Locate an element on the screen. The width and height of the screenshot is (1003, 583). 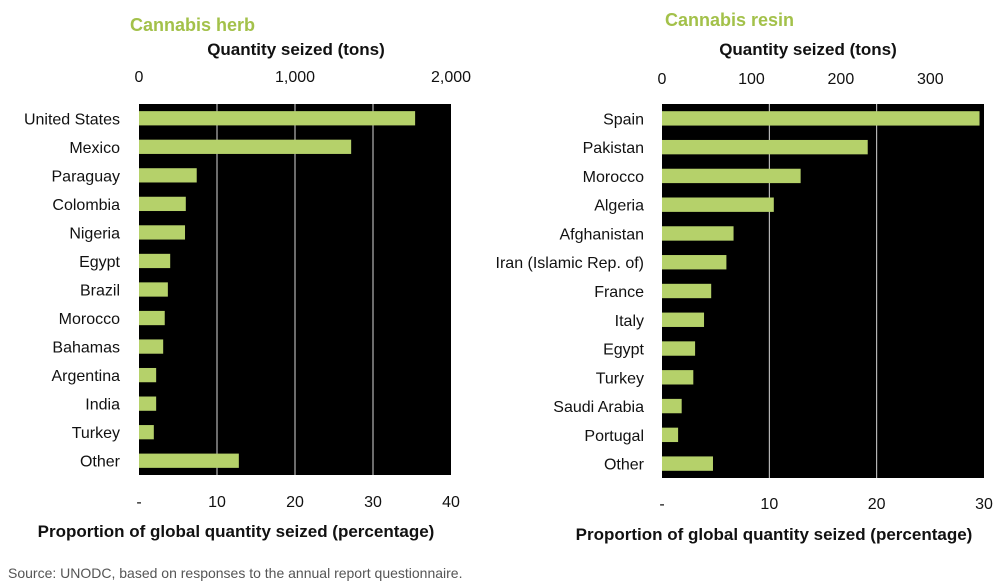
bar-iran-islamic-rep-of is located at coordinates (694, 262).